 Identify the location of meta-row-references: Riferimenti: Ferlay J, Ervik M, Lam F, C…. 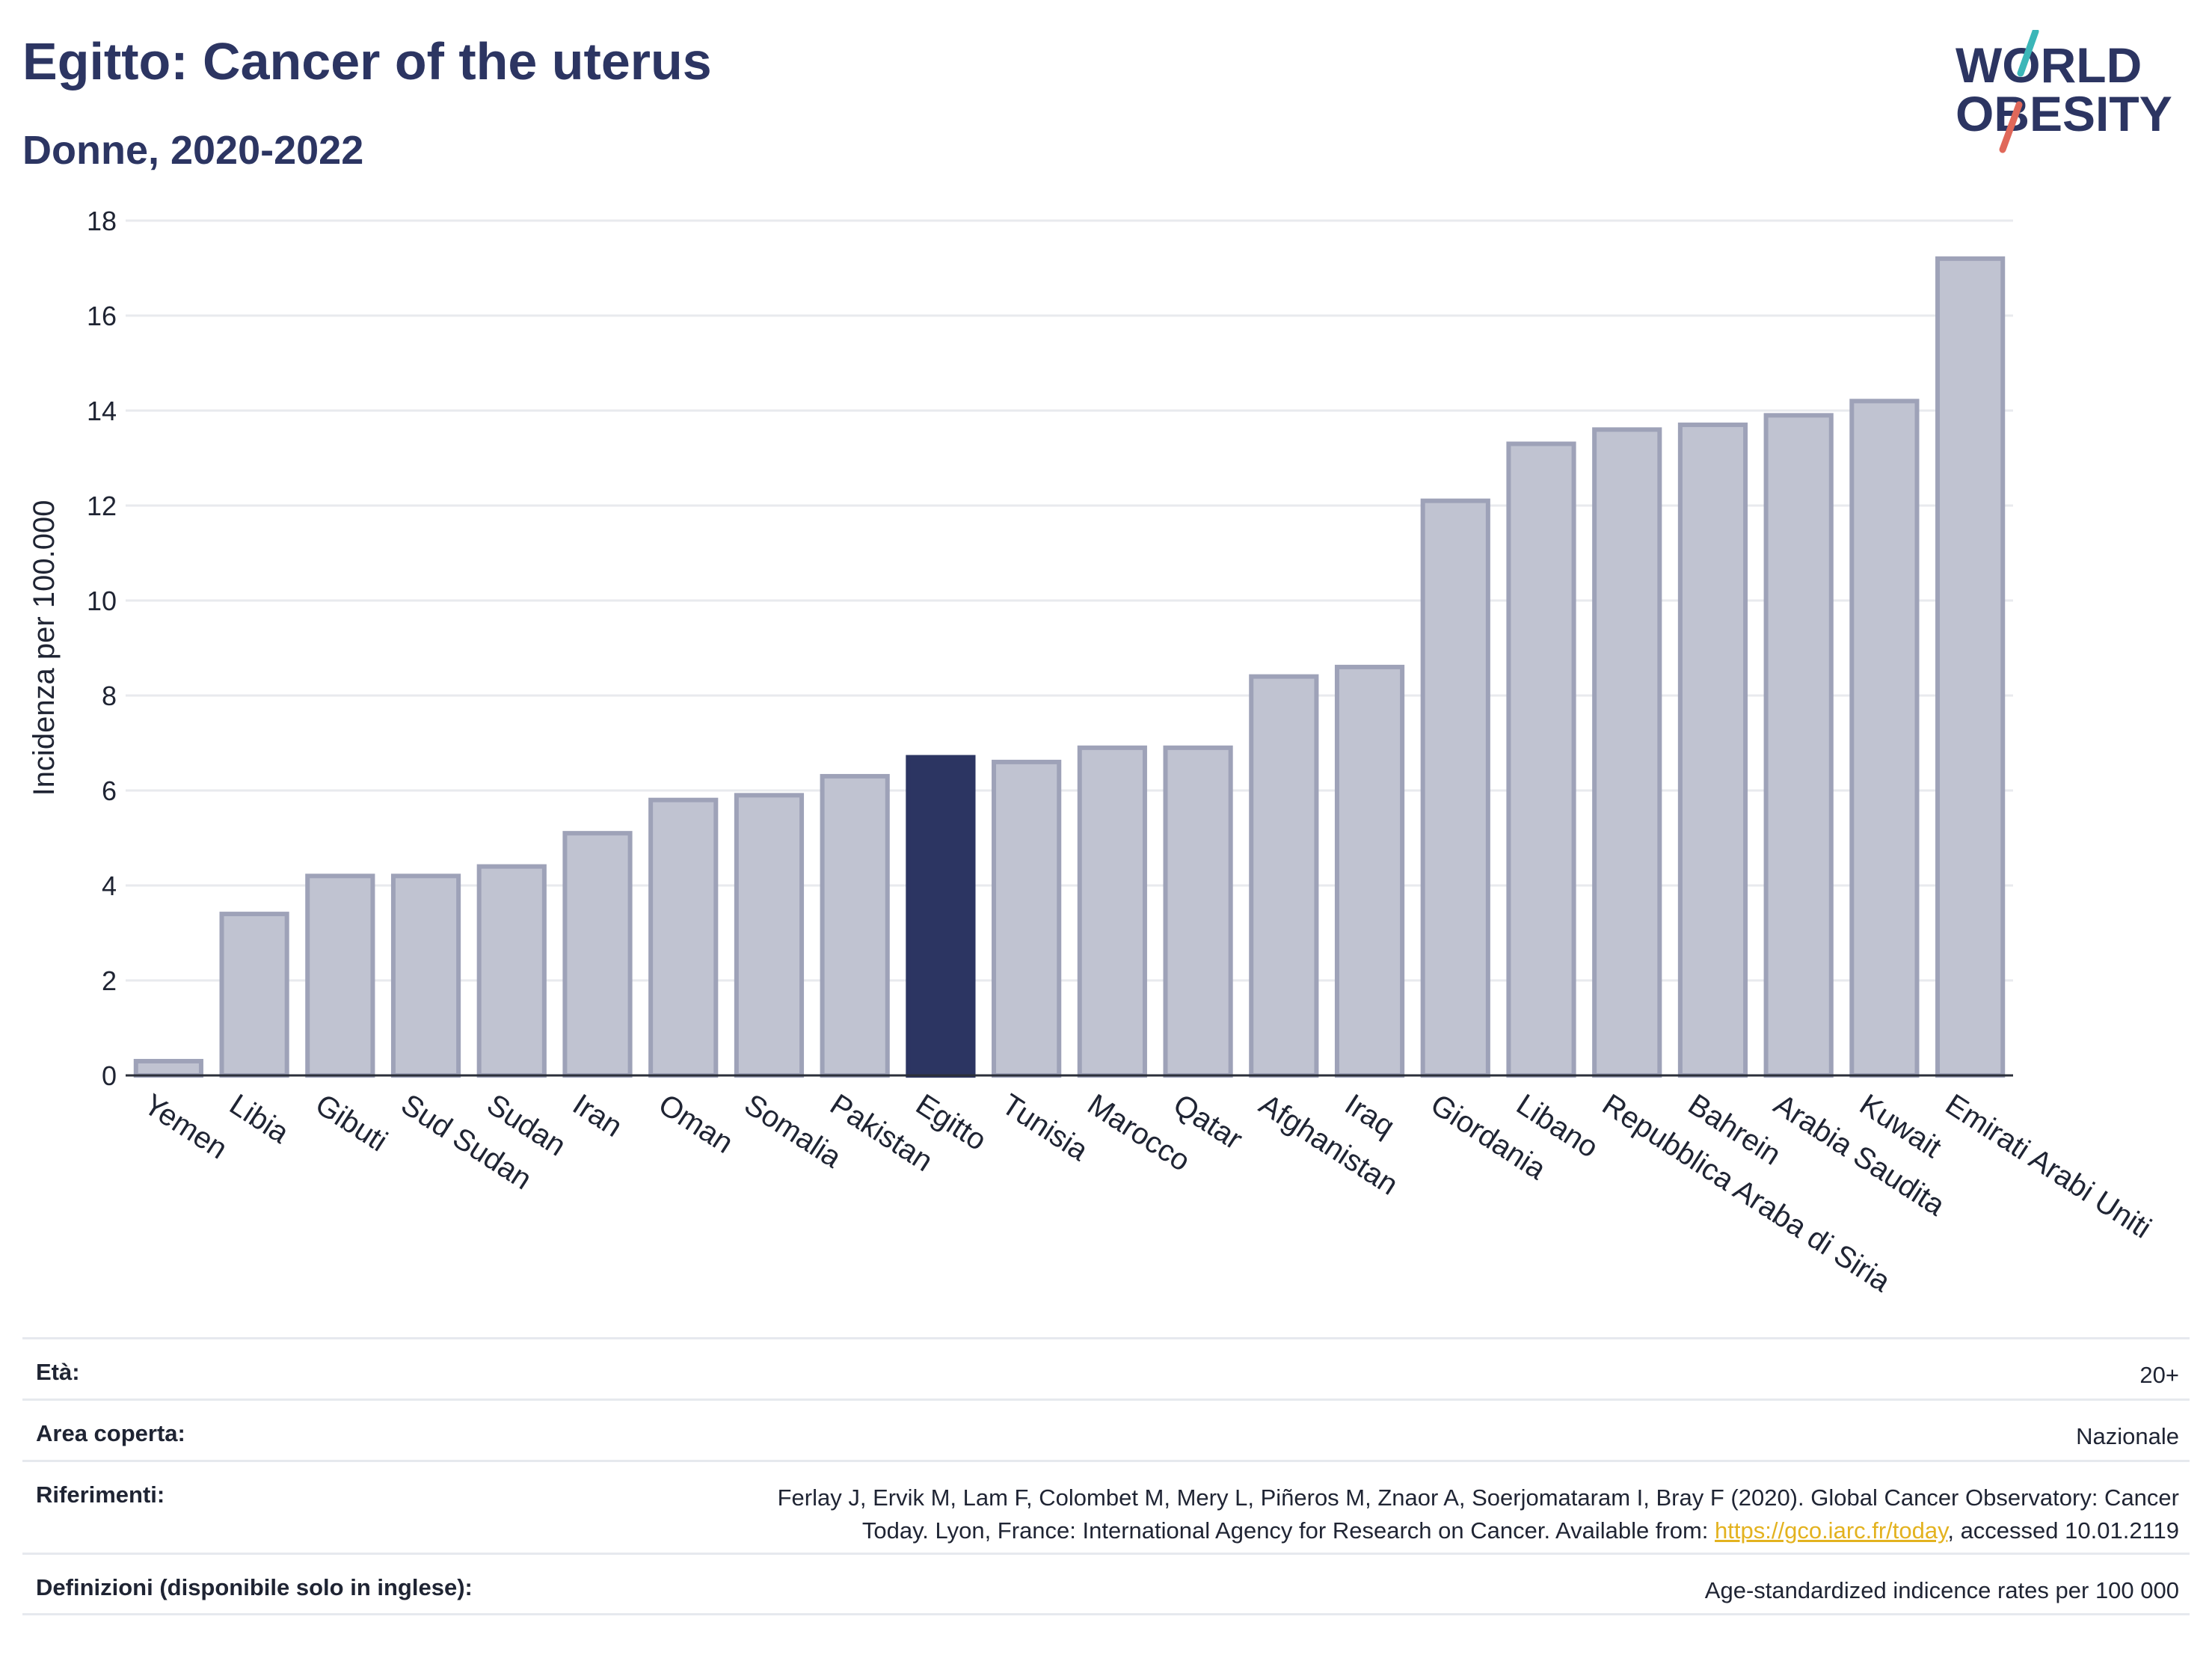
(1106, 1506).